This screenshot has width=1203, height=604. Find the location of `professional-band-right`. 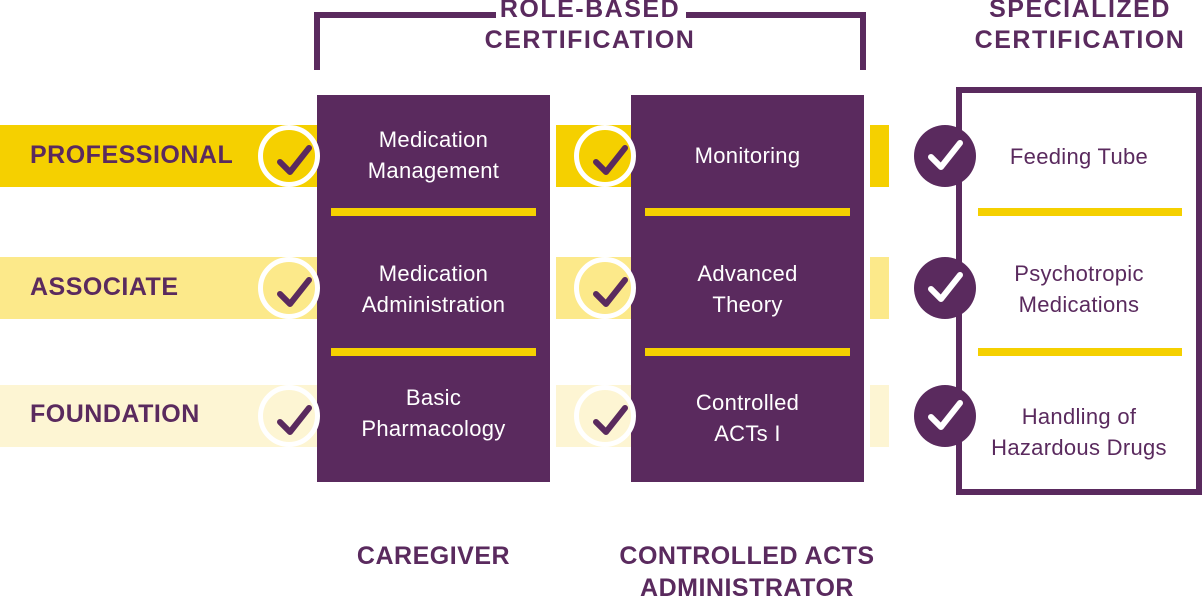

professional-band-right is located at coordinates (879, 156).